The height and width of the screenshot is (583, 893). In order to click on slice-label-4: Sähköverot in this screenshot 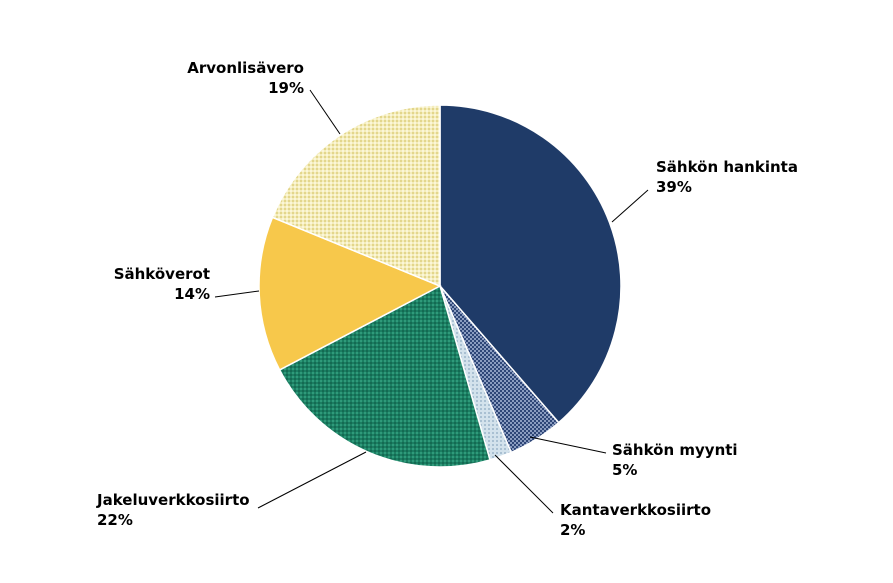, I will do `click(162, 274)`.